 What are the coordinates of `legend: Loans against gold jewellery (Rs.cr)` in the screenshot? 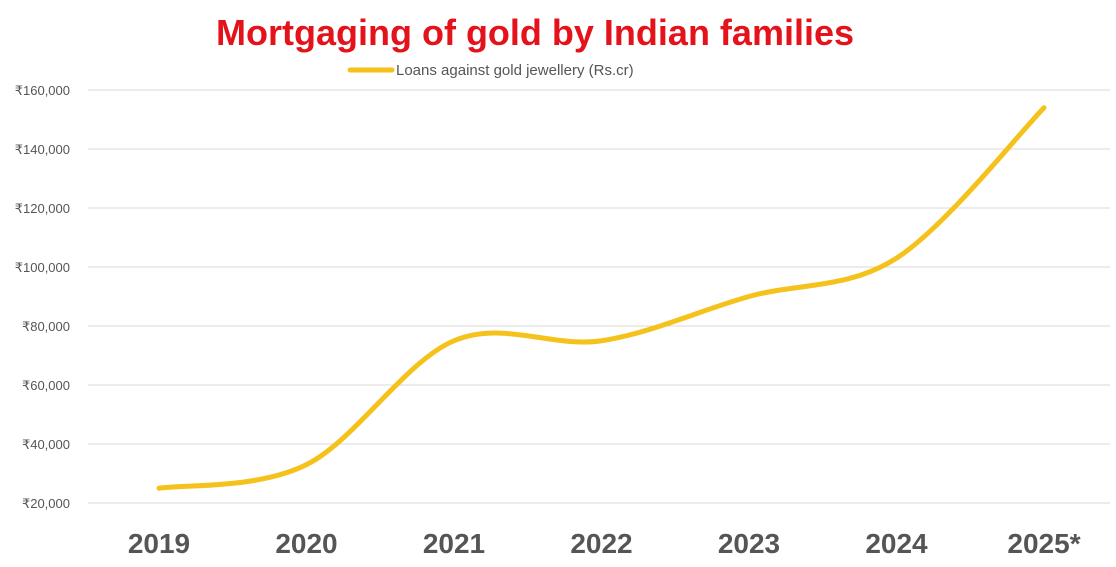 It's located at (490, 70).